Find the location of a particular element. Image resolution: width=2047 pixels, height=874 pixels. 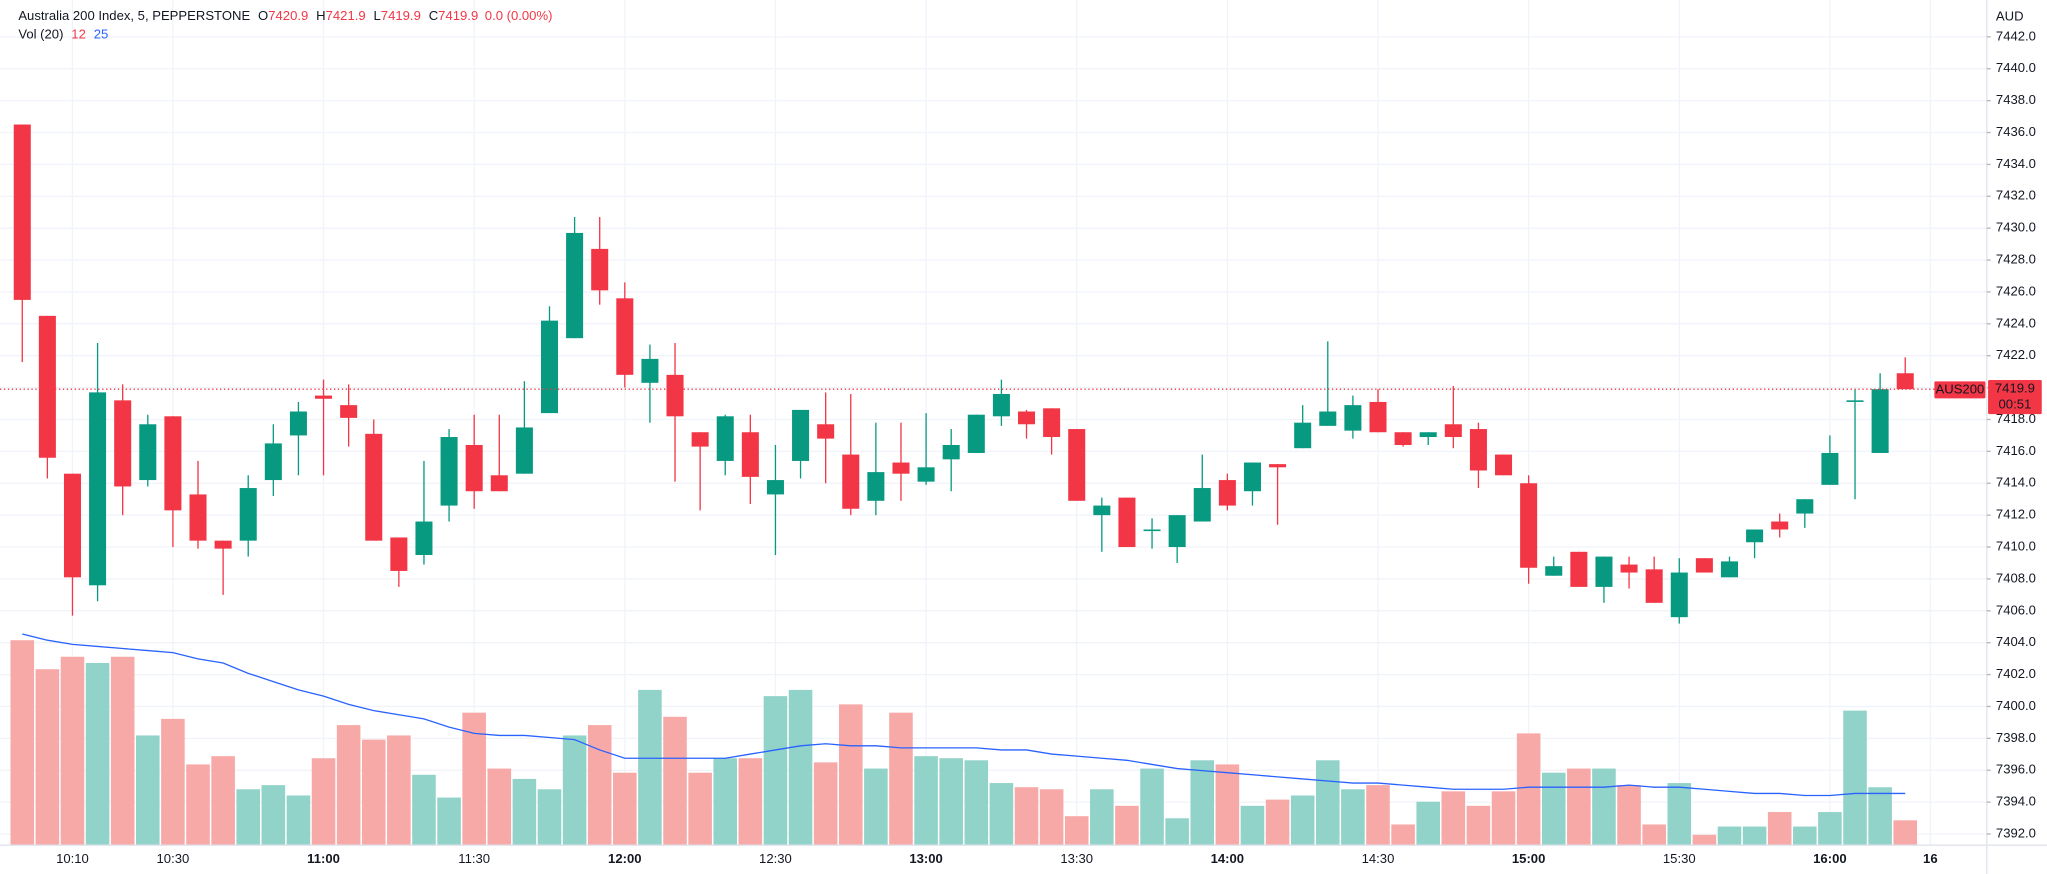

ohlc-value: 7419.9 is located at coordinates (401, 15).